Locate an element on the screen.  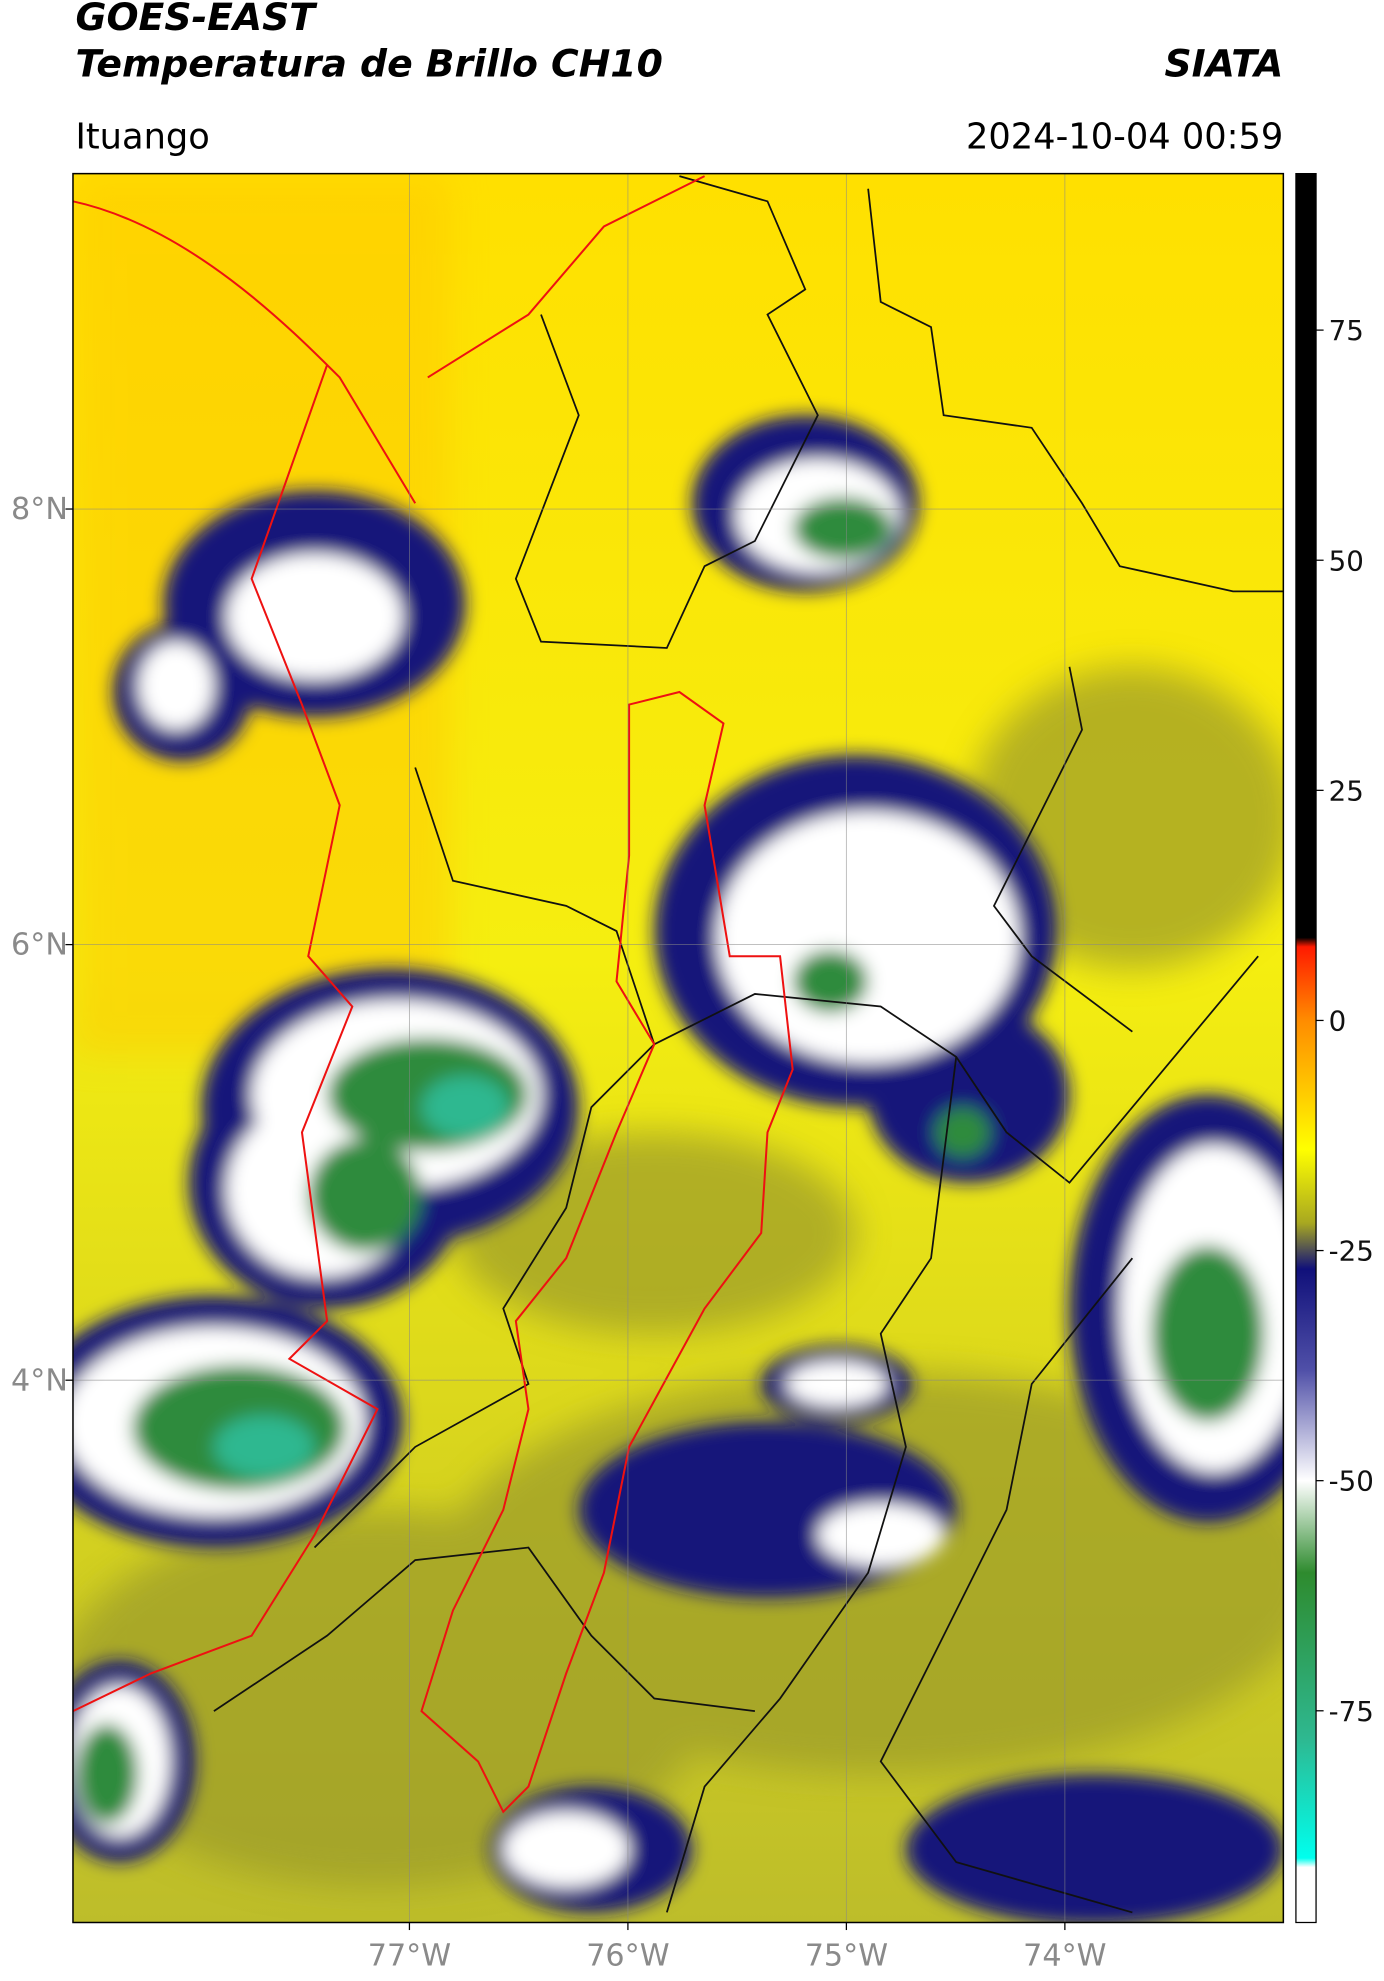
colorbar-tick-label: -50 is located at coordinates (1351, 1481).